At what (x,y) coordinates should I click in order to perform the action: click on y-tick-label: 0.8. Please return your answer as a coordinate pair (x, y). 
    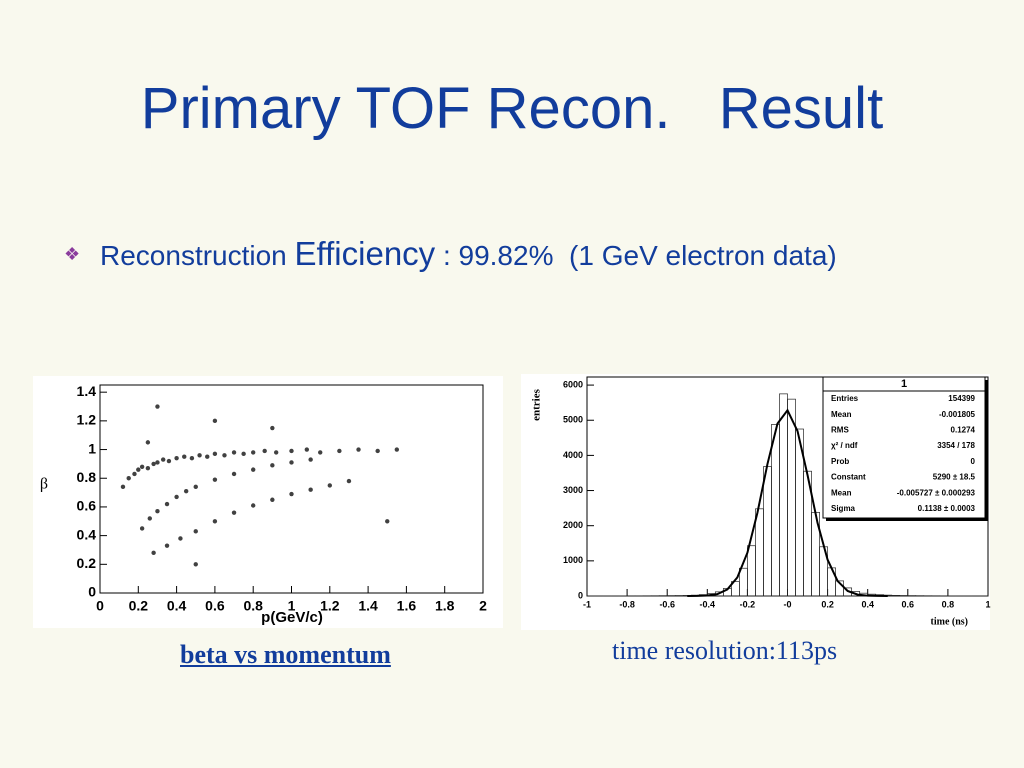
    Looking at the image, I should click on (87, 477).